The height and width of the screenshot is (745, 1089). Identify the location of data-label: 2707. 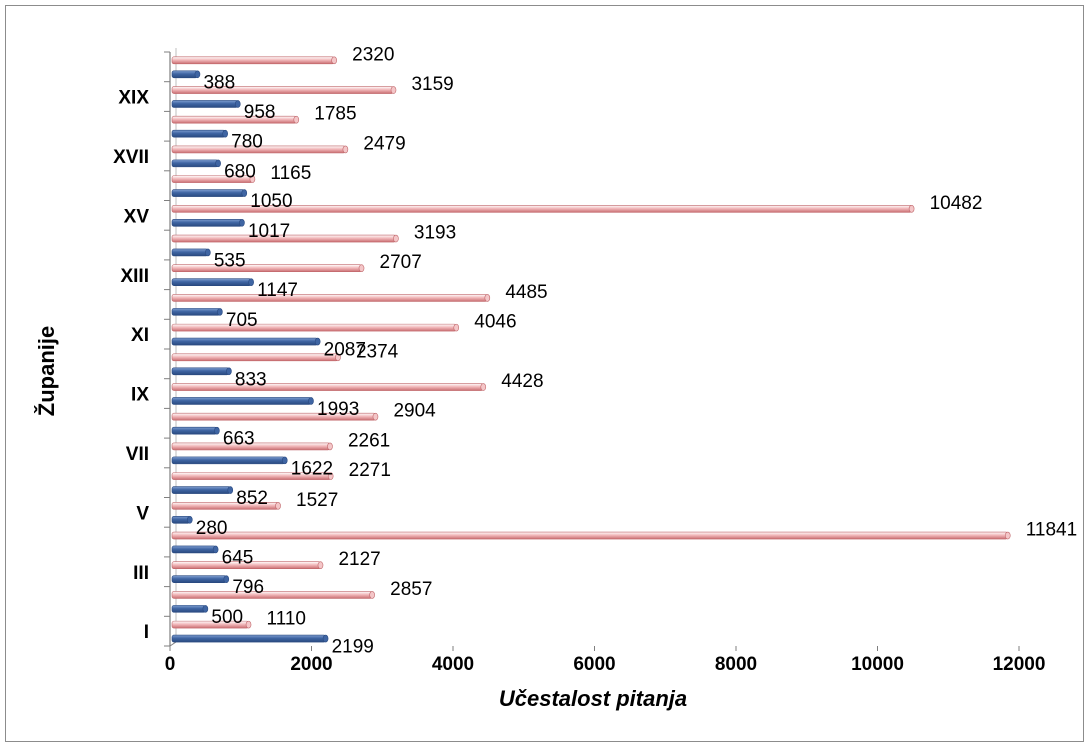
(401, 262).